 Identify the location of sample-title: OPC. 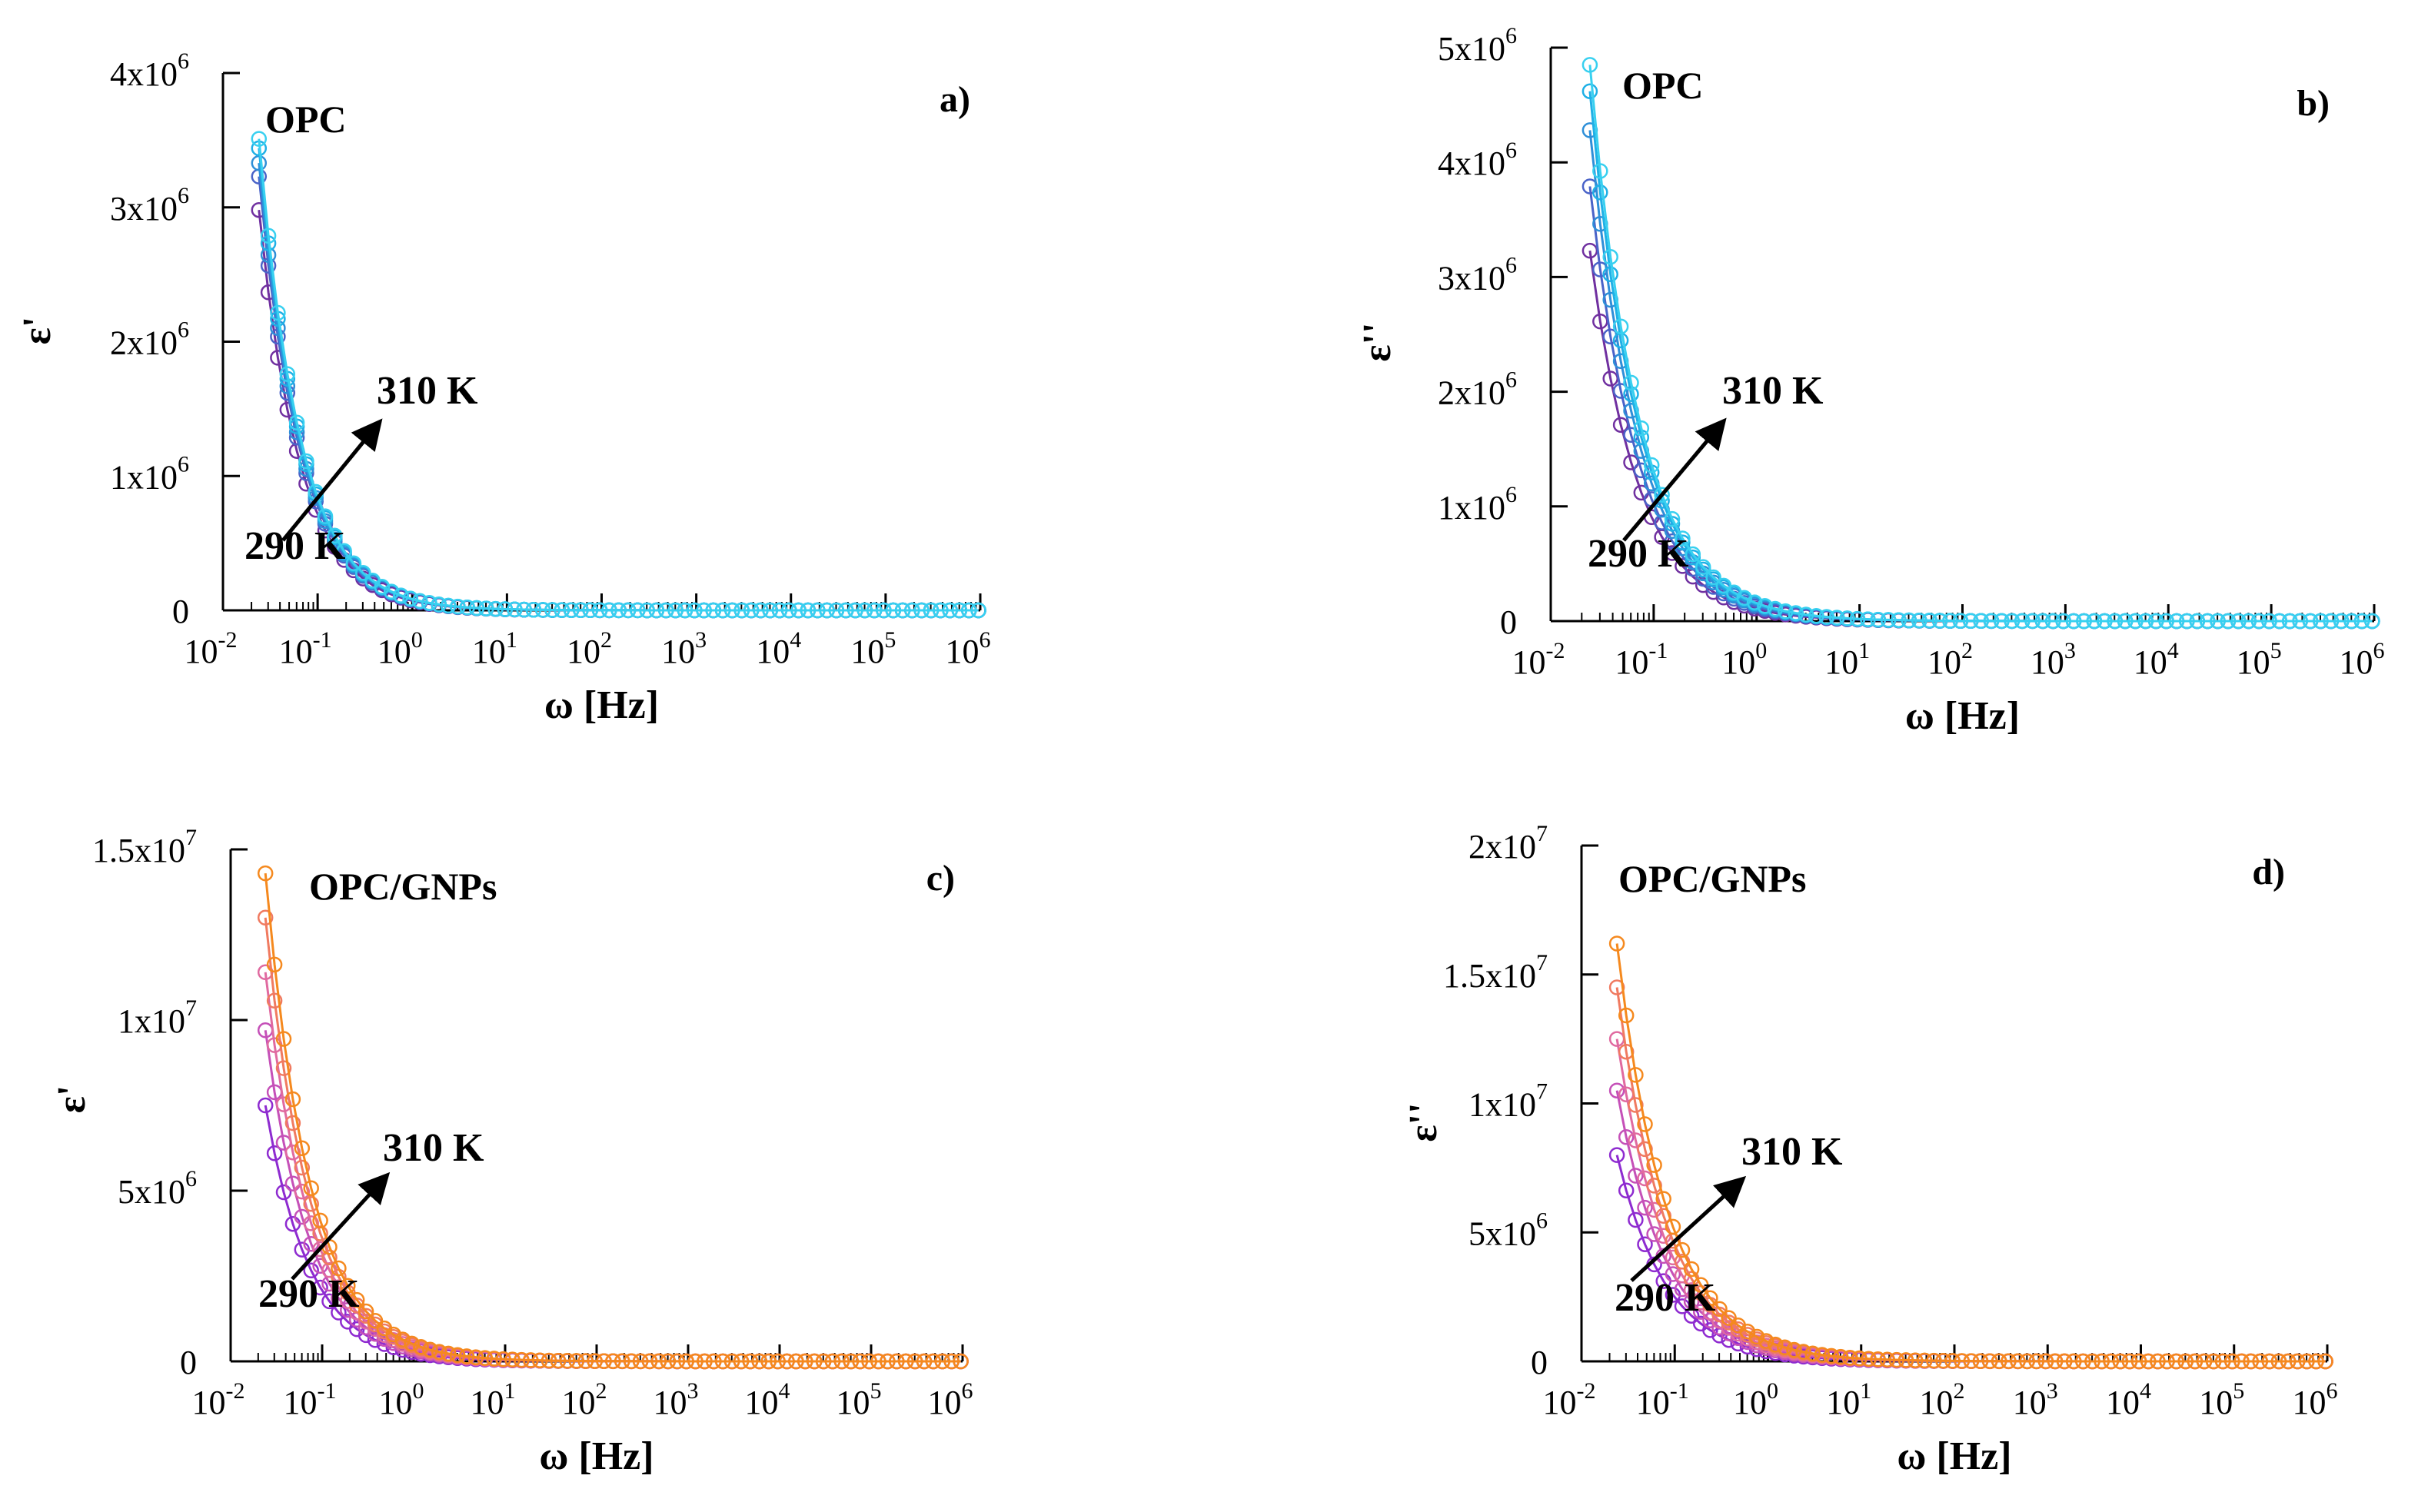
(1663, 85).